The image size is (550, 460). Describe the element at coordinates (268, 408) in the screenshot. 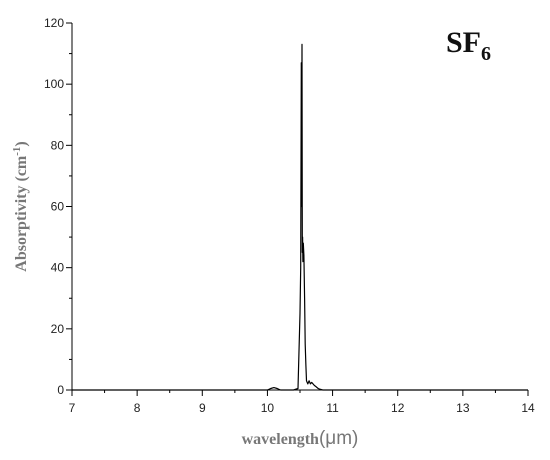

I see `x-tick-label: 10` at that location.